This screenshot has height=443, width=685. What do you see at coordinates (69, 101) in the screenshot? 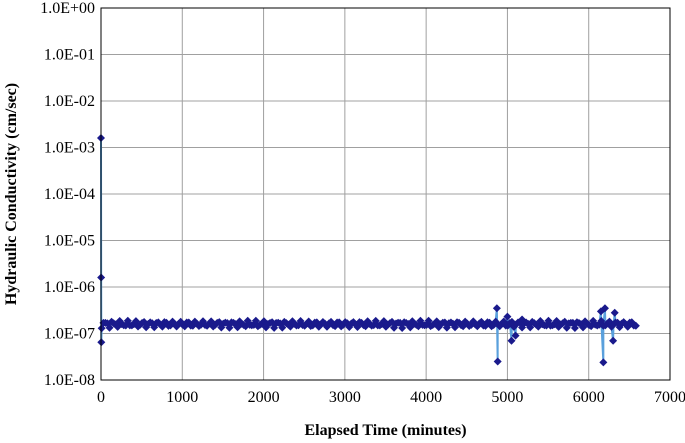
I see `y-tick-label: 1.0E-02` at bounding box center [69, 101].